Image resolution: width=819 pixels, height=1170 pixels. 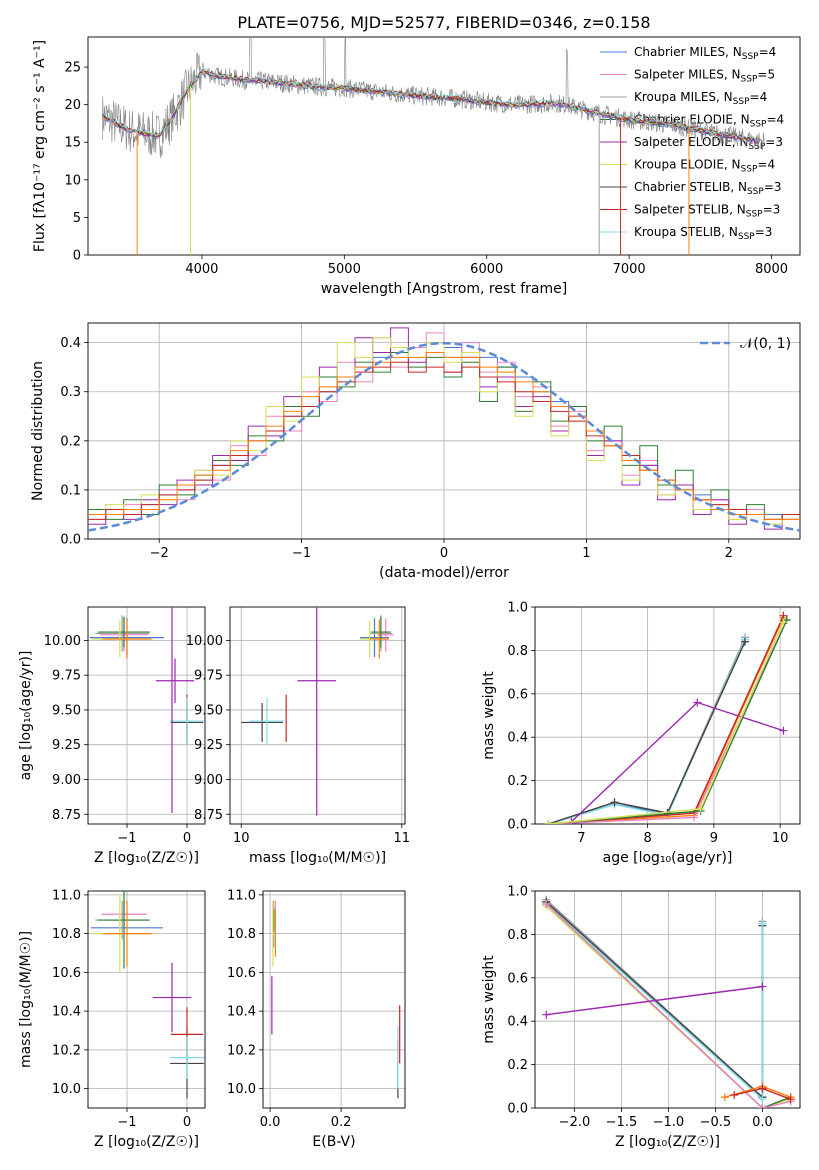 What do you see at coordinates (148, 995) in the screenshot?
I see `plot-area-mass_vs_Z` at bounding box center [148, 995].